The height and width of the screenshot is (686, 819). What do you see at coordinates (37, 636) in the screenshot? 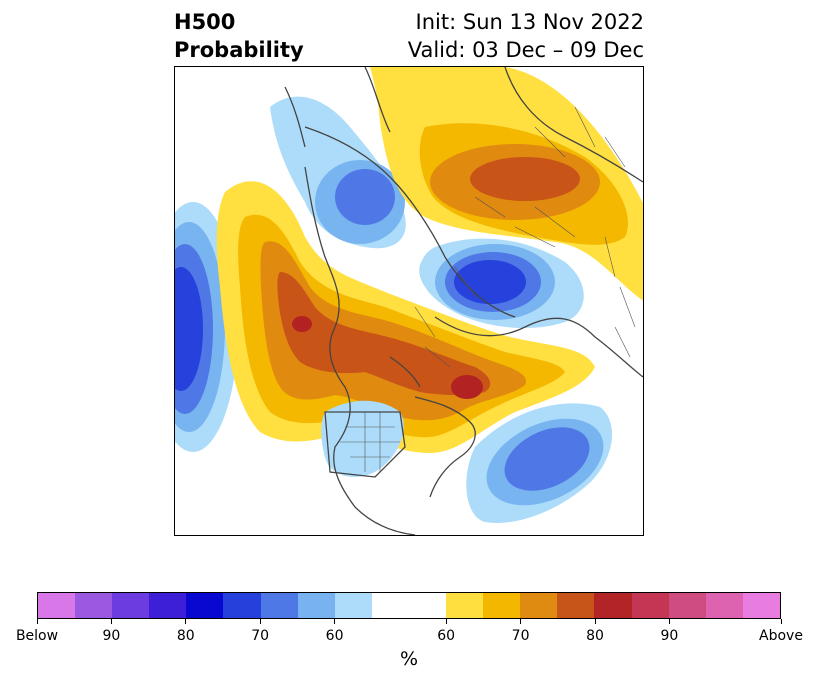
I see `colorbar-tick-label: Below` at bounding box center [37, 636].